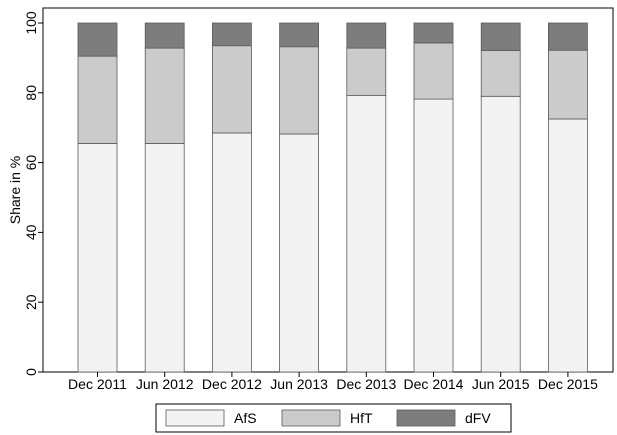 The image size is (617, 435). What do you see at coordinates (478, 418) in the screenshot?
I see `legend-label-dfv: dFV` at bounding box center [478, 418].